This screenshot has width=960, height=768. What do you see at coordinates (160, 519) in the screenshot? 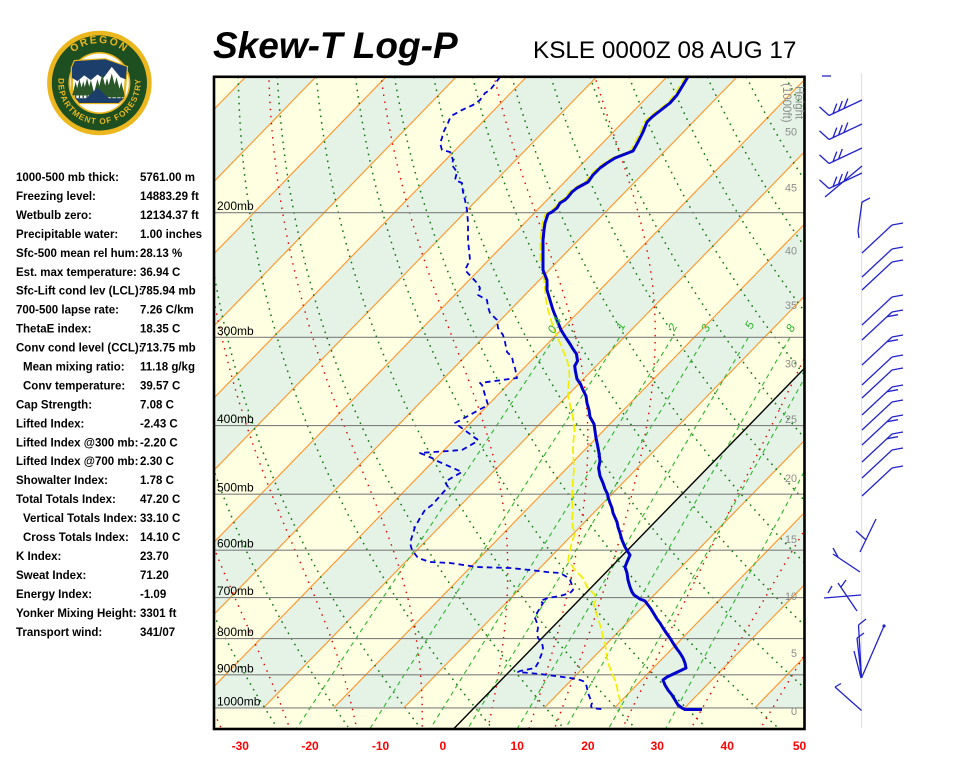
I see `svg-text: 33.10 C` at bounding box center [160, 519].